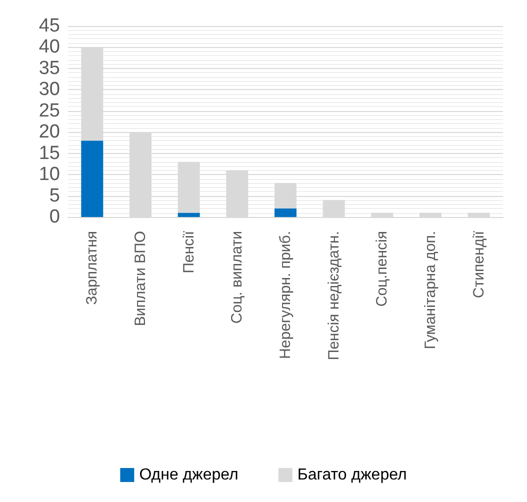 Image resolution: width=527 pixels, height=502 pixels. Describe the element at coordinates (49, 132) in the screenshot. I see `y-tick-label: 20` at that location.